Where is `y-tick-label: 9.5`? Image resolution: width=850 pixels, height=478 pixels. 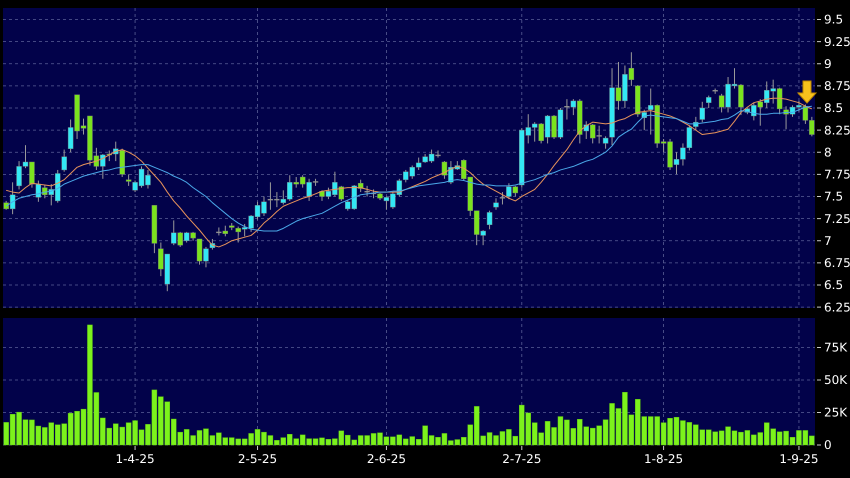 y-tick-label: 9.5 is located at coordinates (834, 19).